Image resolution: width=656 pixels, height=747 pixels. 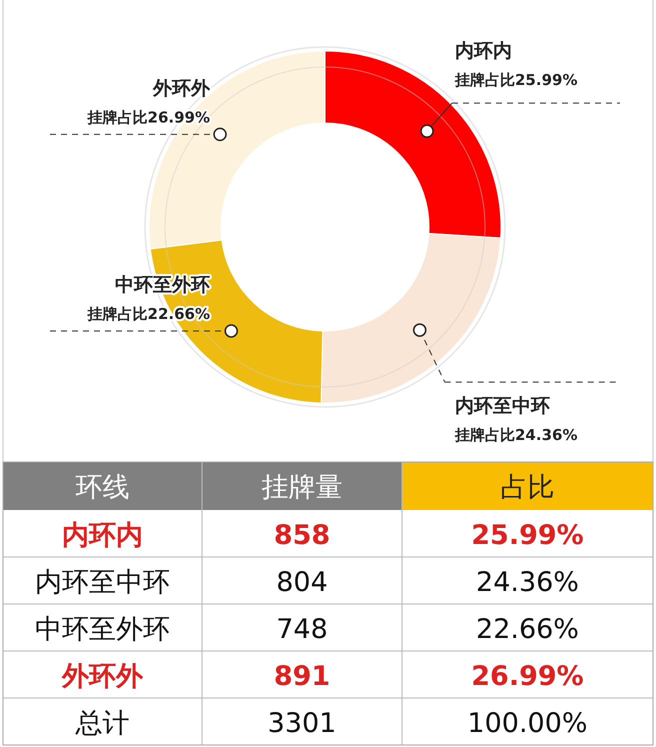 I want to click on data-label: 22.66%, so click(x=527, y=629).